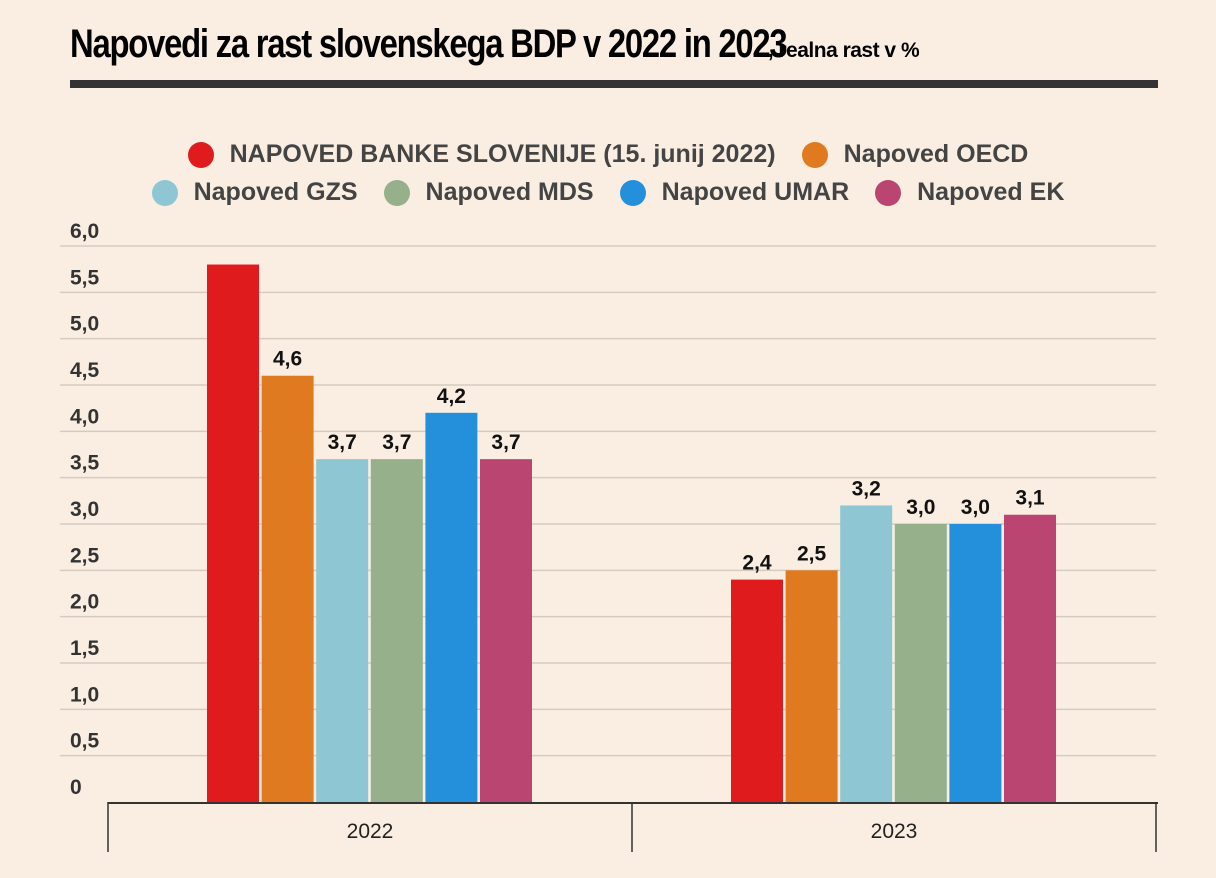 This screenshot has width=1216, height=878. I want to click on y-tick-label: 5,5, so click(85, 277).